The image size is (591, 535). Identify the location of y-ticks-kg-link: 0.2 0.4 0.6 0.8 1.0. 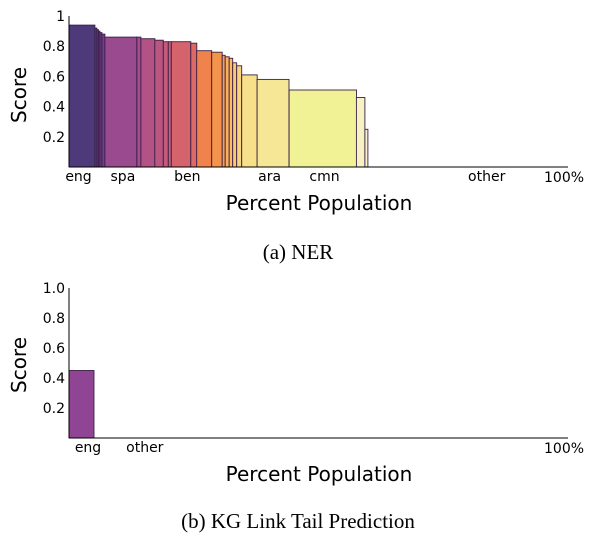
(54, 349).